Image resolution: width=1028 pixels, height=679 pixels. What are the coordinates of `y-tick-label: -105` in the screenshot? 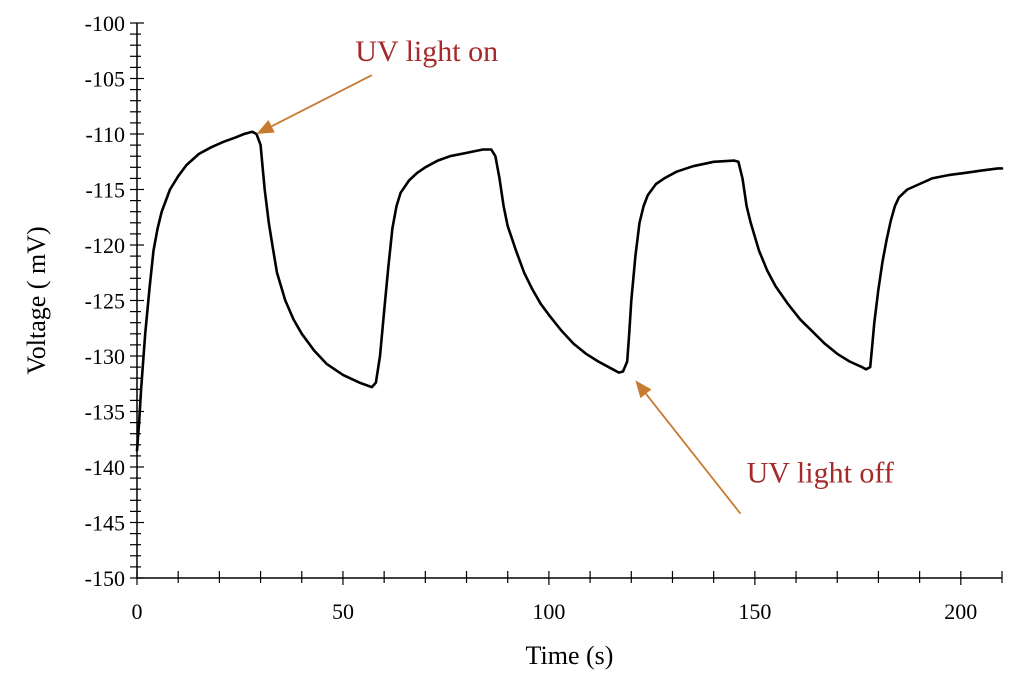 It's located at (105, 79).